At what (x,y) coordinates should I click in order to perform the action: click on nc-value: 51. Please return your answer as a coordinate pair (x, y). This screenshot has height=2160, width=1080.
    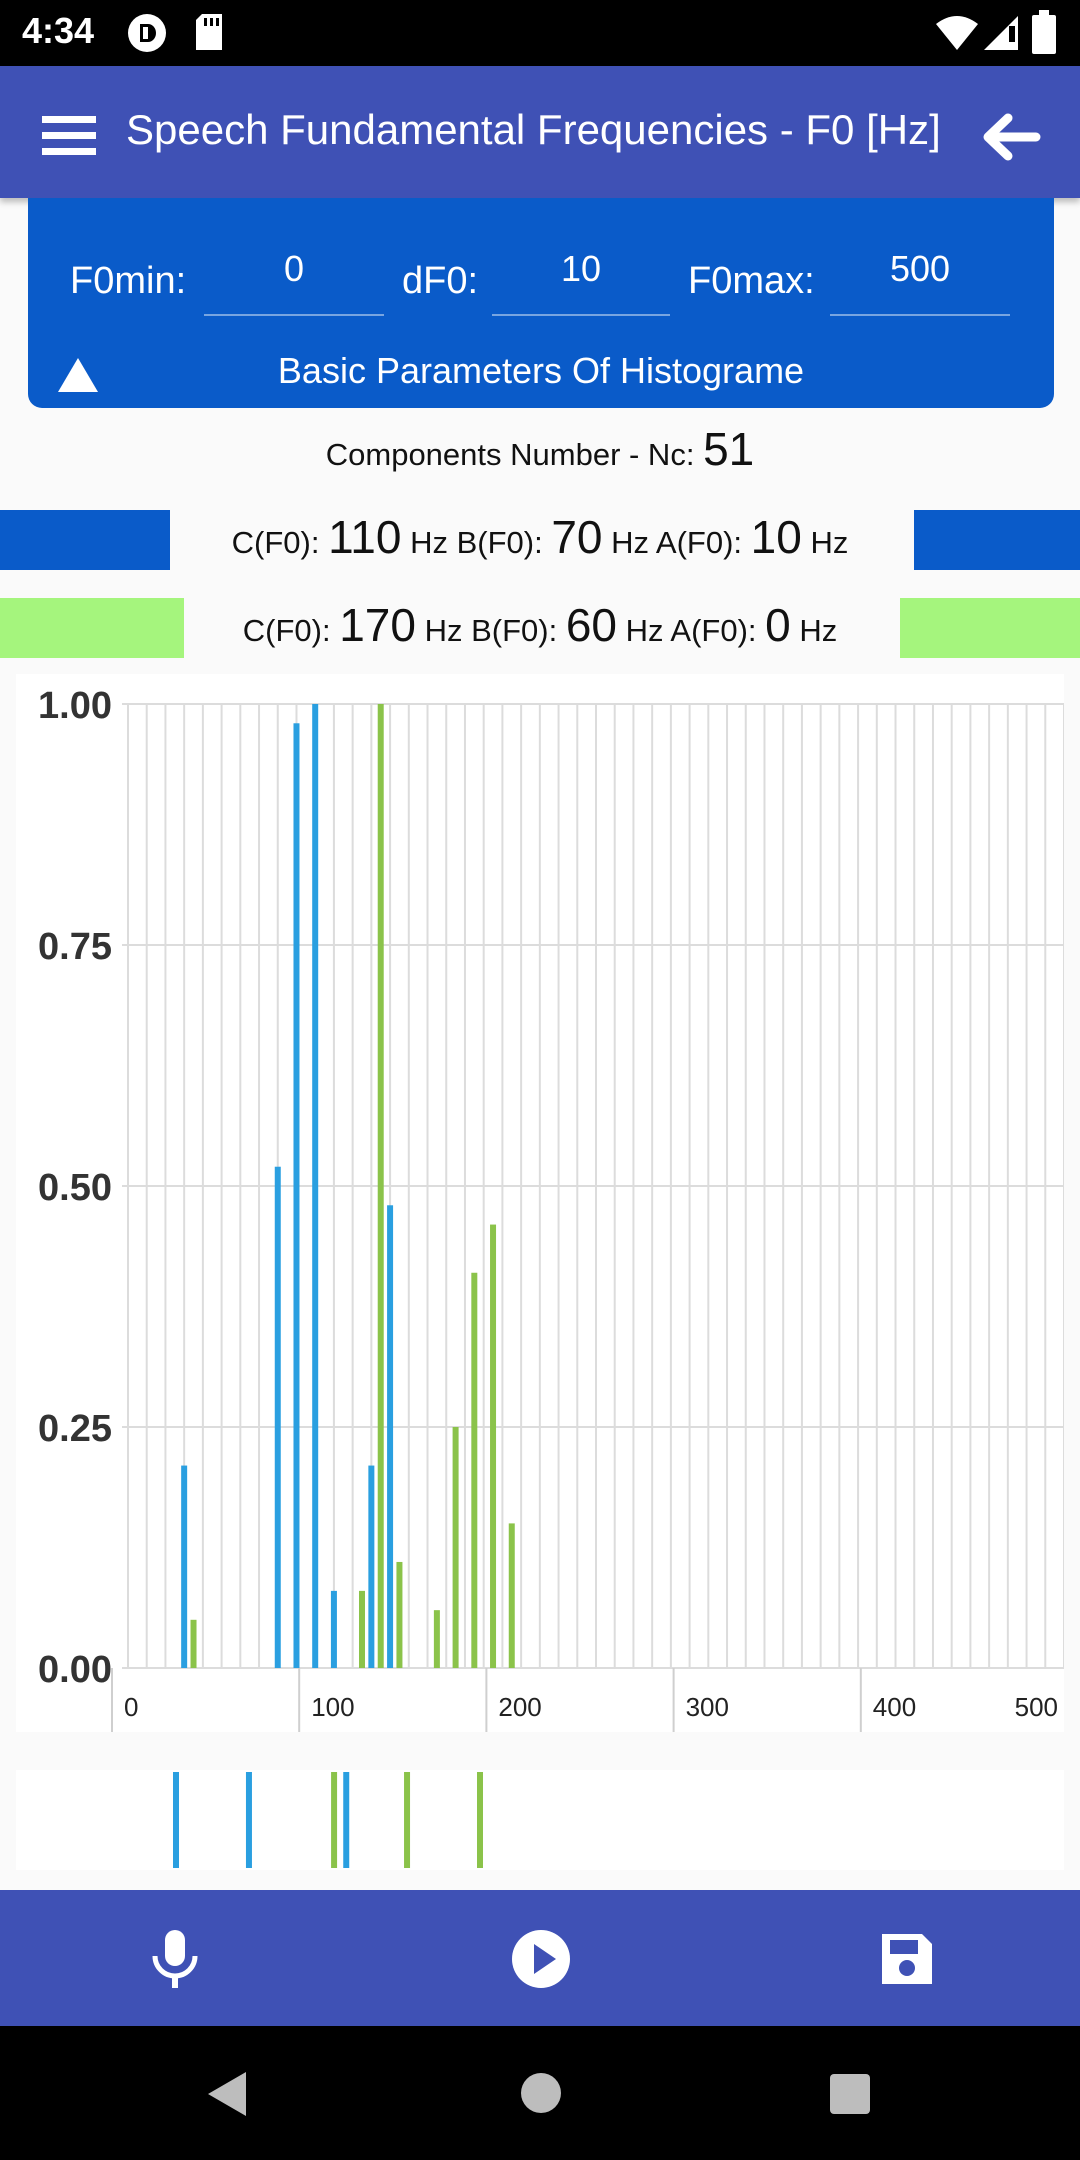
    Looking at the image, I should click on (729, 449).